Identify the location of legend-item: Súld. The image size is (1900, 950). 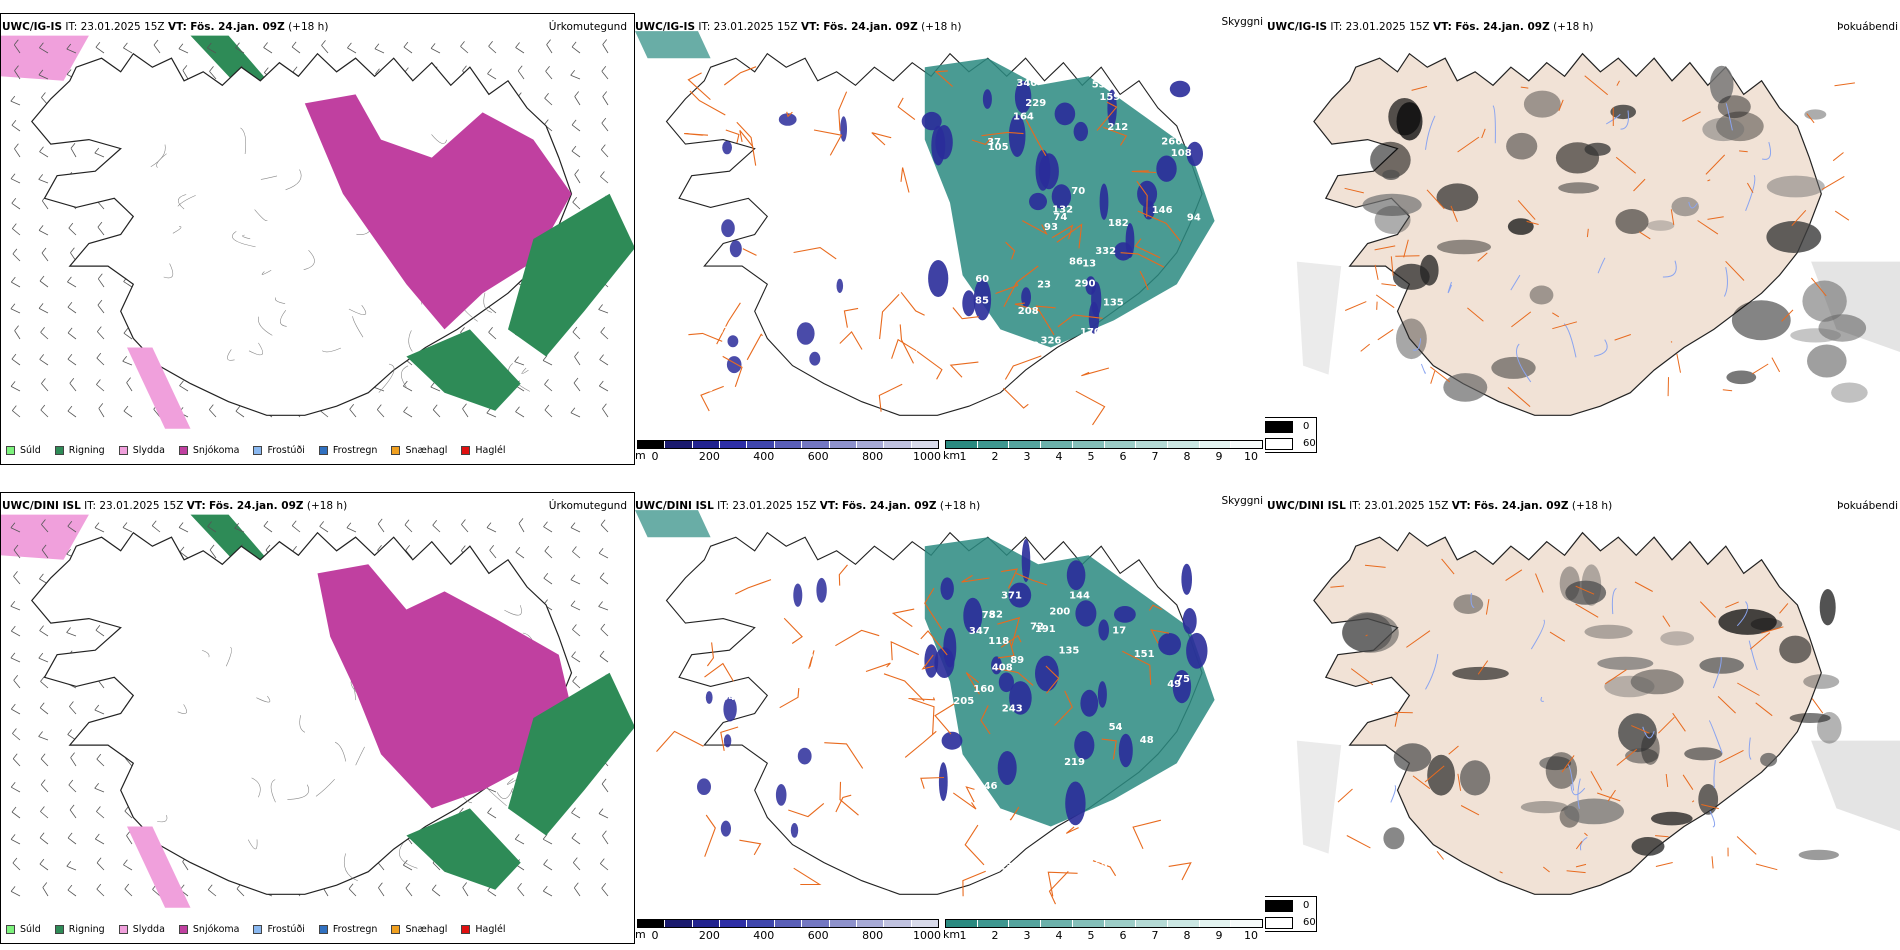
(23, 929).